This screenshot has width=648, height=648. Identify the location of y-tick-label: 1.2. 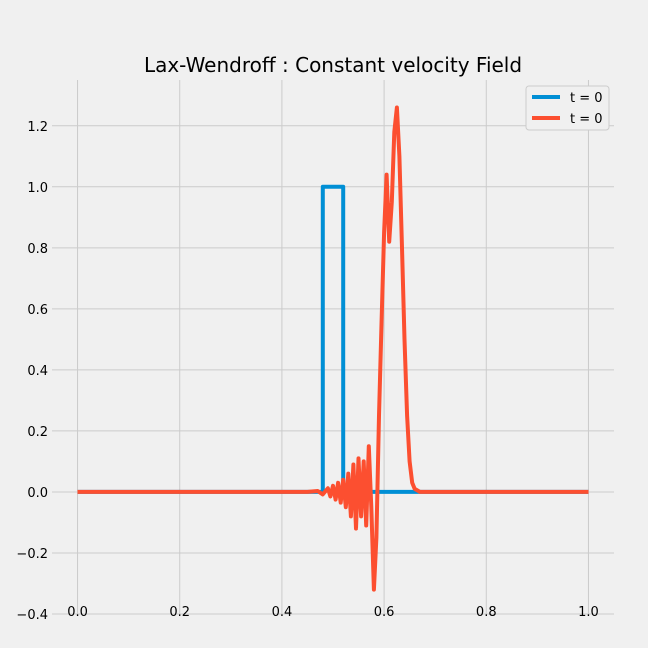
(37, 127).